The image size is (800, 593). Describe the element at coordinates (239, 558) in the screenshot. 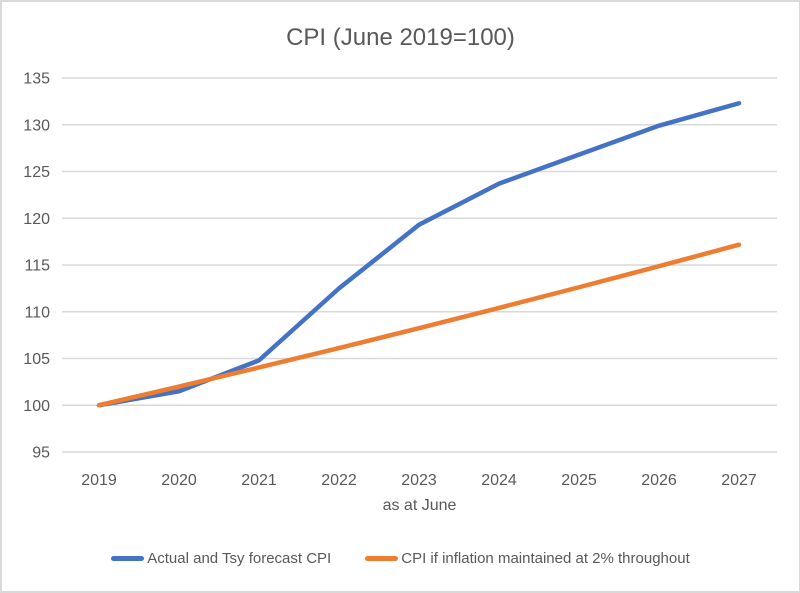

I see `legend-label-actual-cpi: Actual and Tsy forecast CPI` at that location.